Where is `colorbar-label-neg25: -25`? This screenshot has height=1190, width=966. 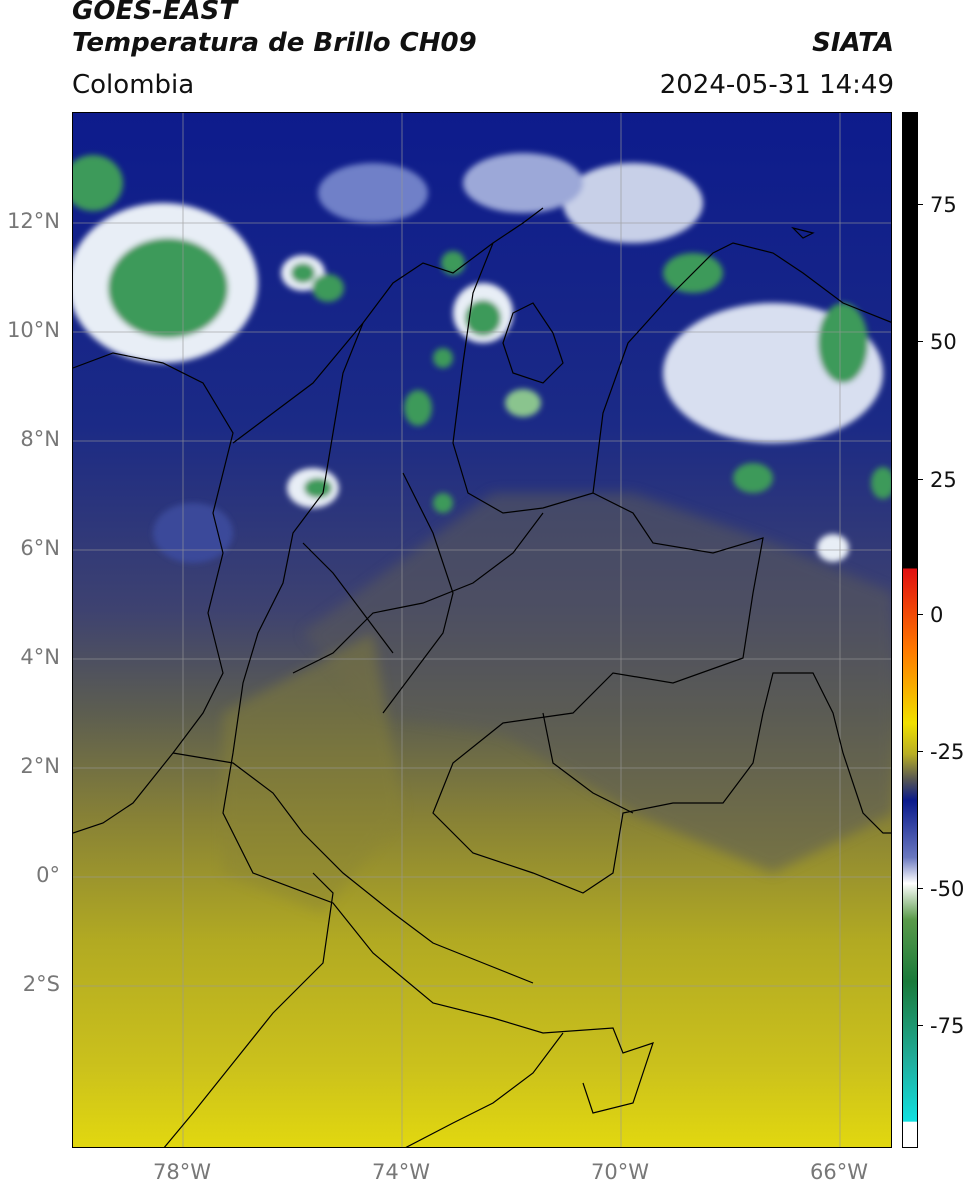
colorbar-label-neg25: -25 is located at coordinates (947, 752).